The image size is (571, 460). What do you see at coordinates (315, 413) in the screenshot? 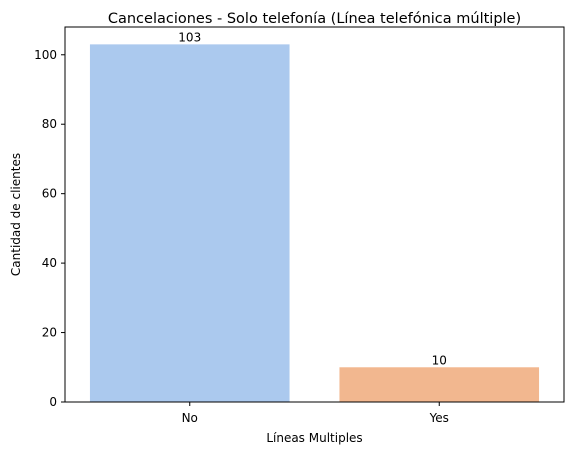
I see `x-axis: No Yes` at bounding box center [315, 413].